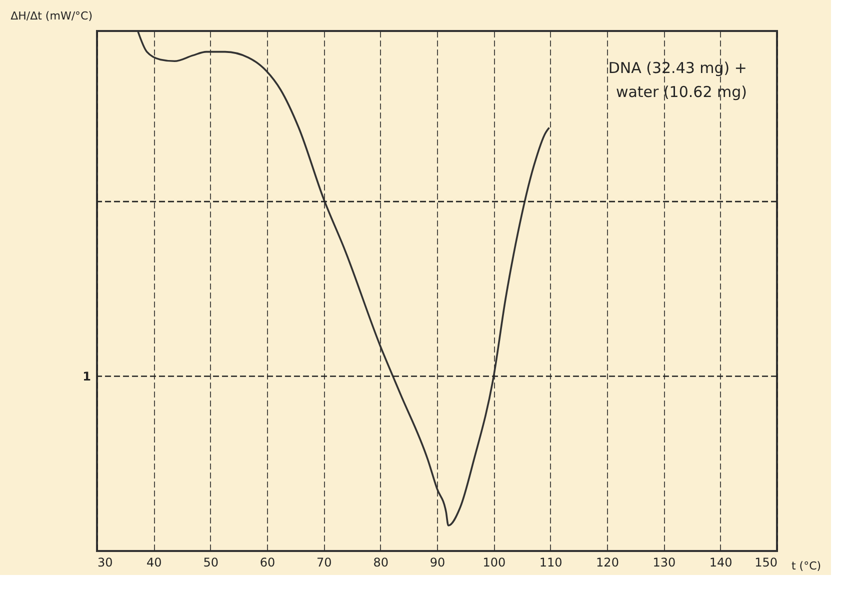  I want to click on y-axis-title: ΔH/Δt (mW/°C), so click(51, 16).